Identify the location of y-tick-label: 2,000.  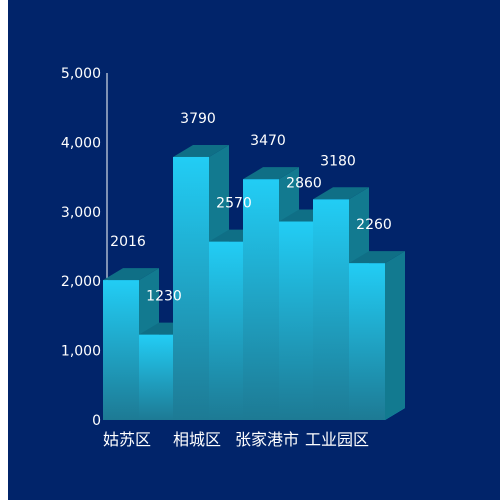
(81, 282).